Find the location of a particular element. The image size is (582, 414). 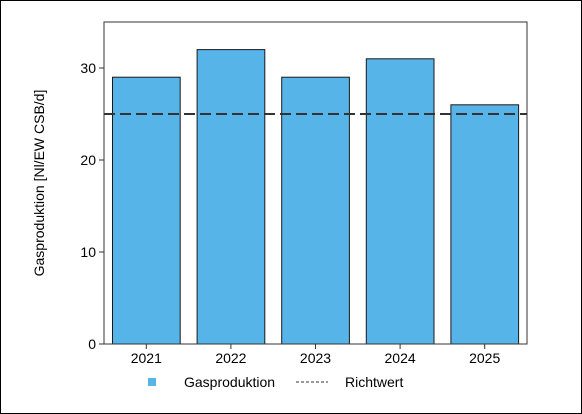

y-tick-label-10: 10 is located at coordinates (88, 252).